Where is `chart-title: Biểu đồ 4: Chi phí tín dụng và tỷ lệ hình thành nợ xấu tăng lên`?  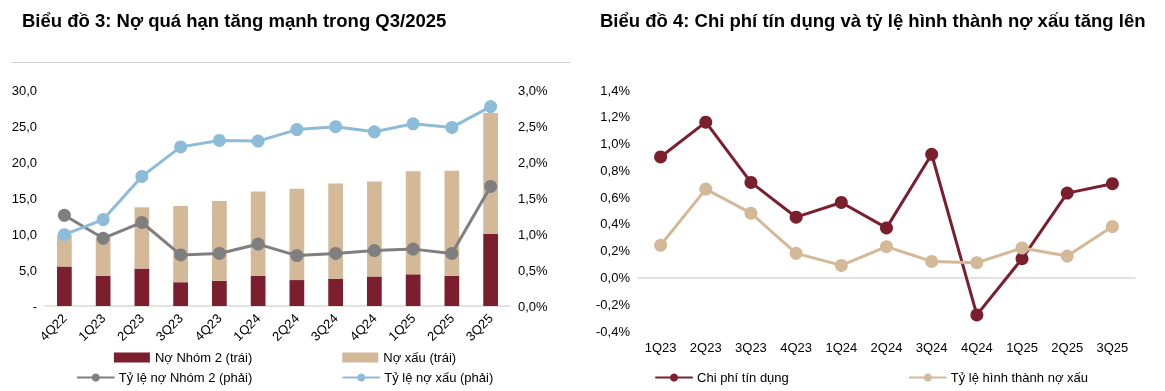 chart-title: Biểu đồ 4: Chi phí tín dụng và tỷ lệ hình thành nợ xấu tăng lên is located at coordinates (873, 20).